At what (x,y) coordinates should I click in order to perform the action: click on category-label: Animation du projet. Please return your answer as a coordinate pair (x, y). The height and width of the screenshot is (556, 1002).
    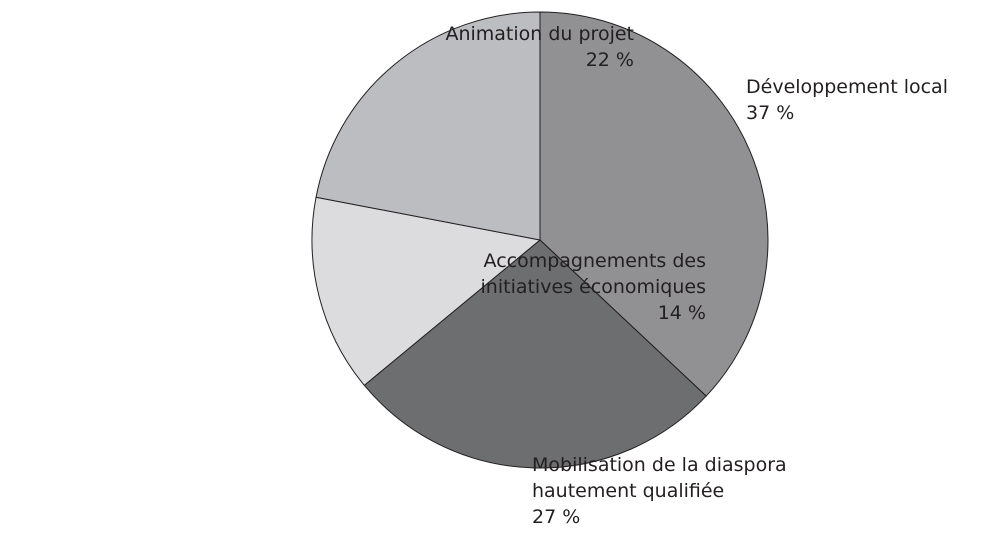
    Looking at the image, I should click on (539, 34).